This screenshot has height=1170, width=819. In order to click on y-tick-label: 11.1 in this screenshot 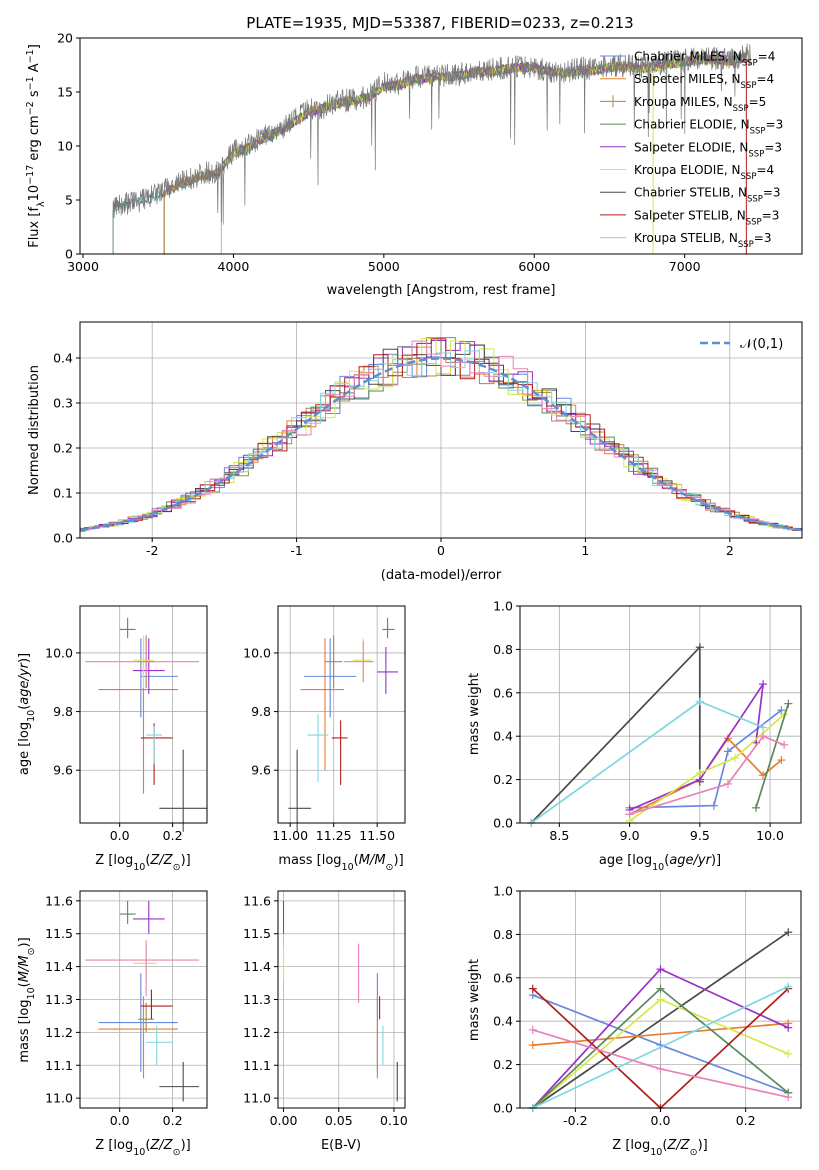, I will do `click(59, 1065)`.